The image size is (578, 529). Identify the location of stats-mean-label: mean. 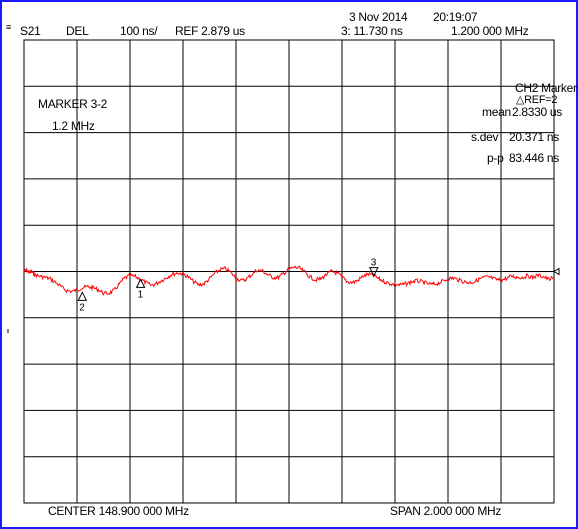
(496, 112).